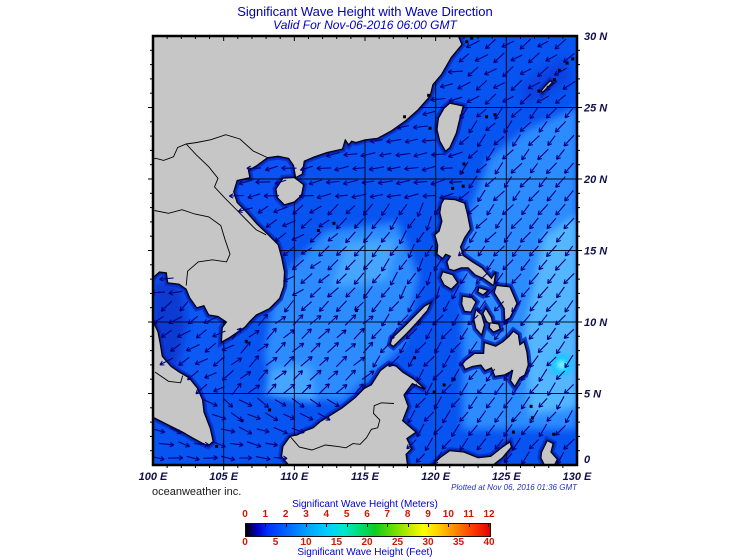 The image size is (755, 560). What do you see at coordinates (223, 477) in the screenshot?
I see `lon-axis-label: 105 E` at bounding box center [223, 477].